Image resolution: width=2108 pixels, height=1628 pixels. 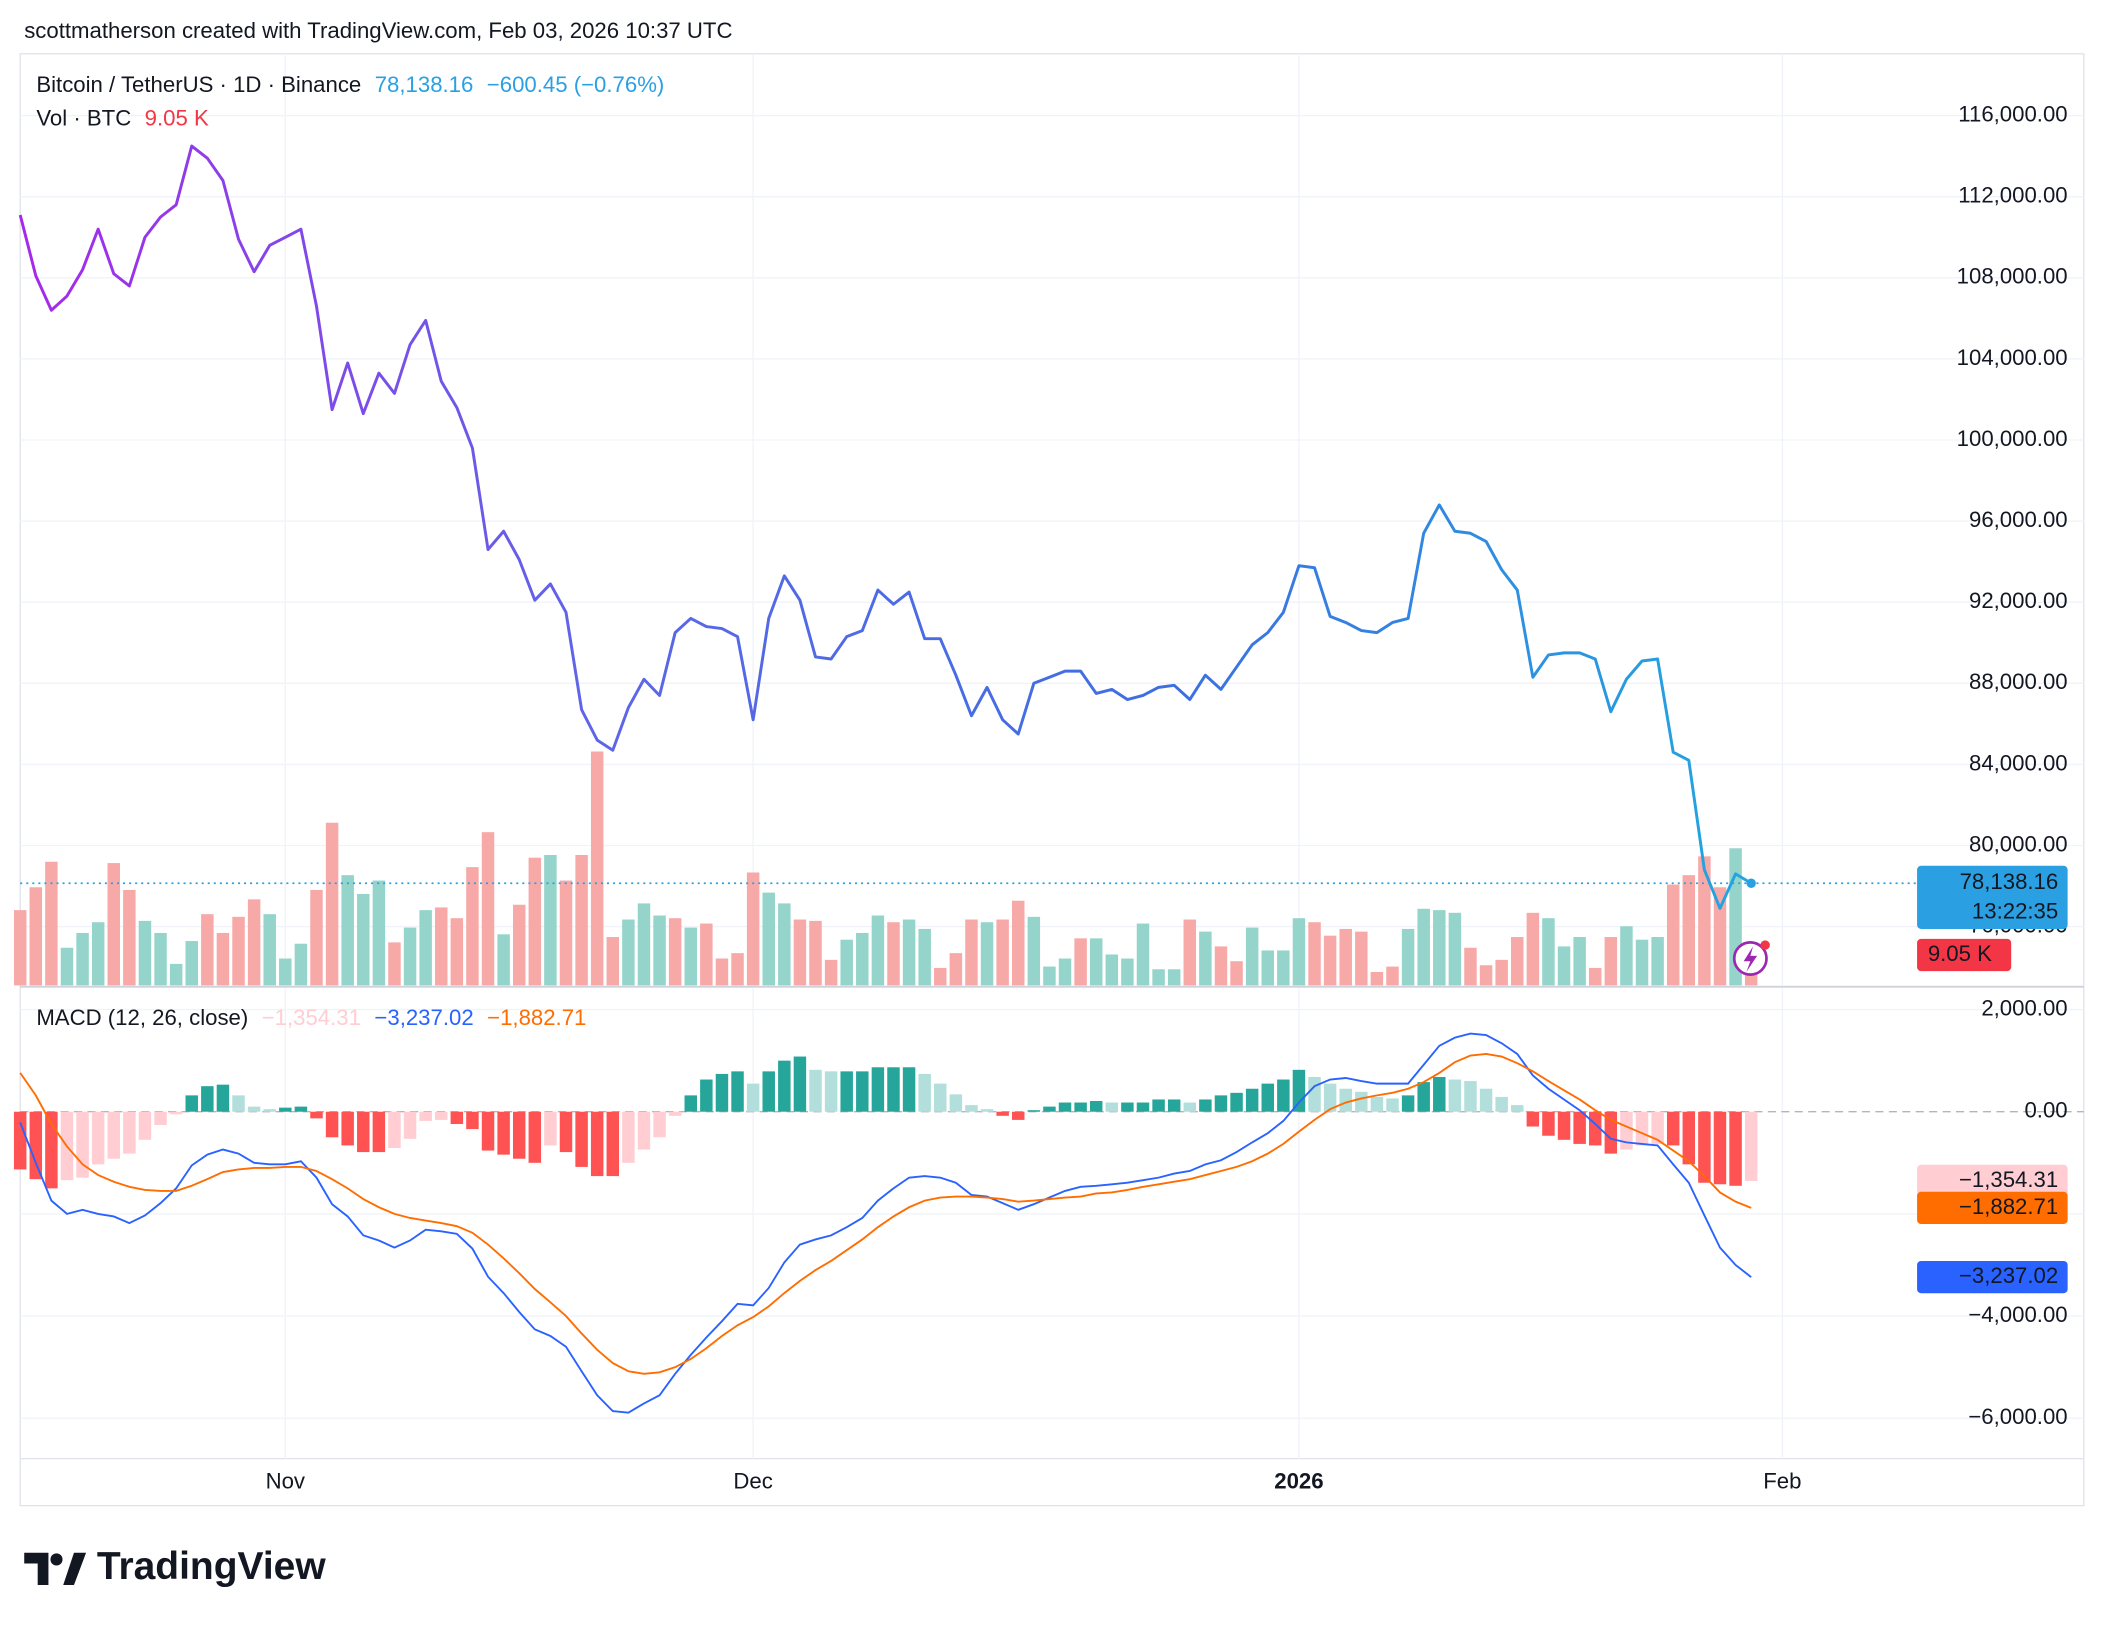 I want to click on macd-tag, so click(x=1992, y=1208).